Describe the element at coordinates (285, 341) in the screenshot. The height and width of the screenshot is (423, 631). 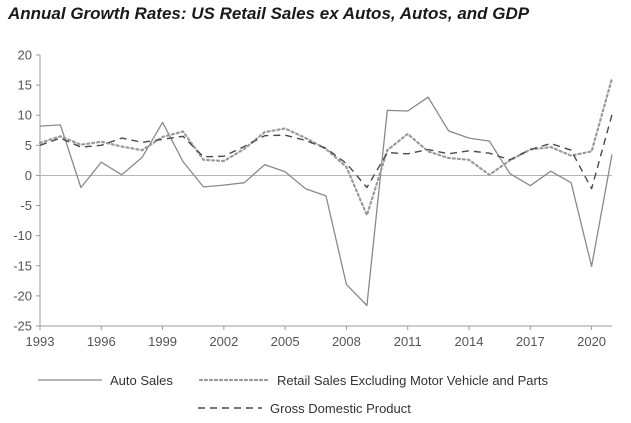
I see `x-tick-label: 2005` at that location.